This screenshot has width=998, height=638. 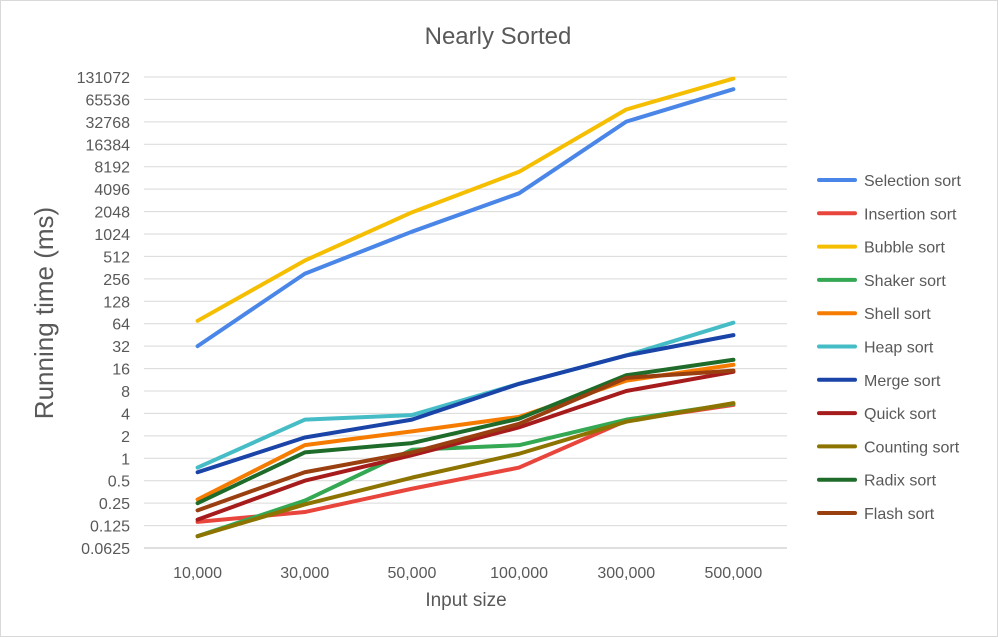 I want to click on series-line-radix-sort, so click(x=465, y=431).